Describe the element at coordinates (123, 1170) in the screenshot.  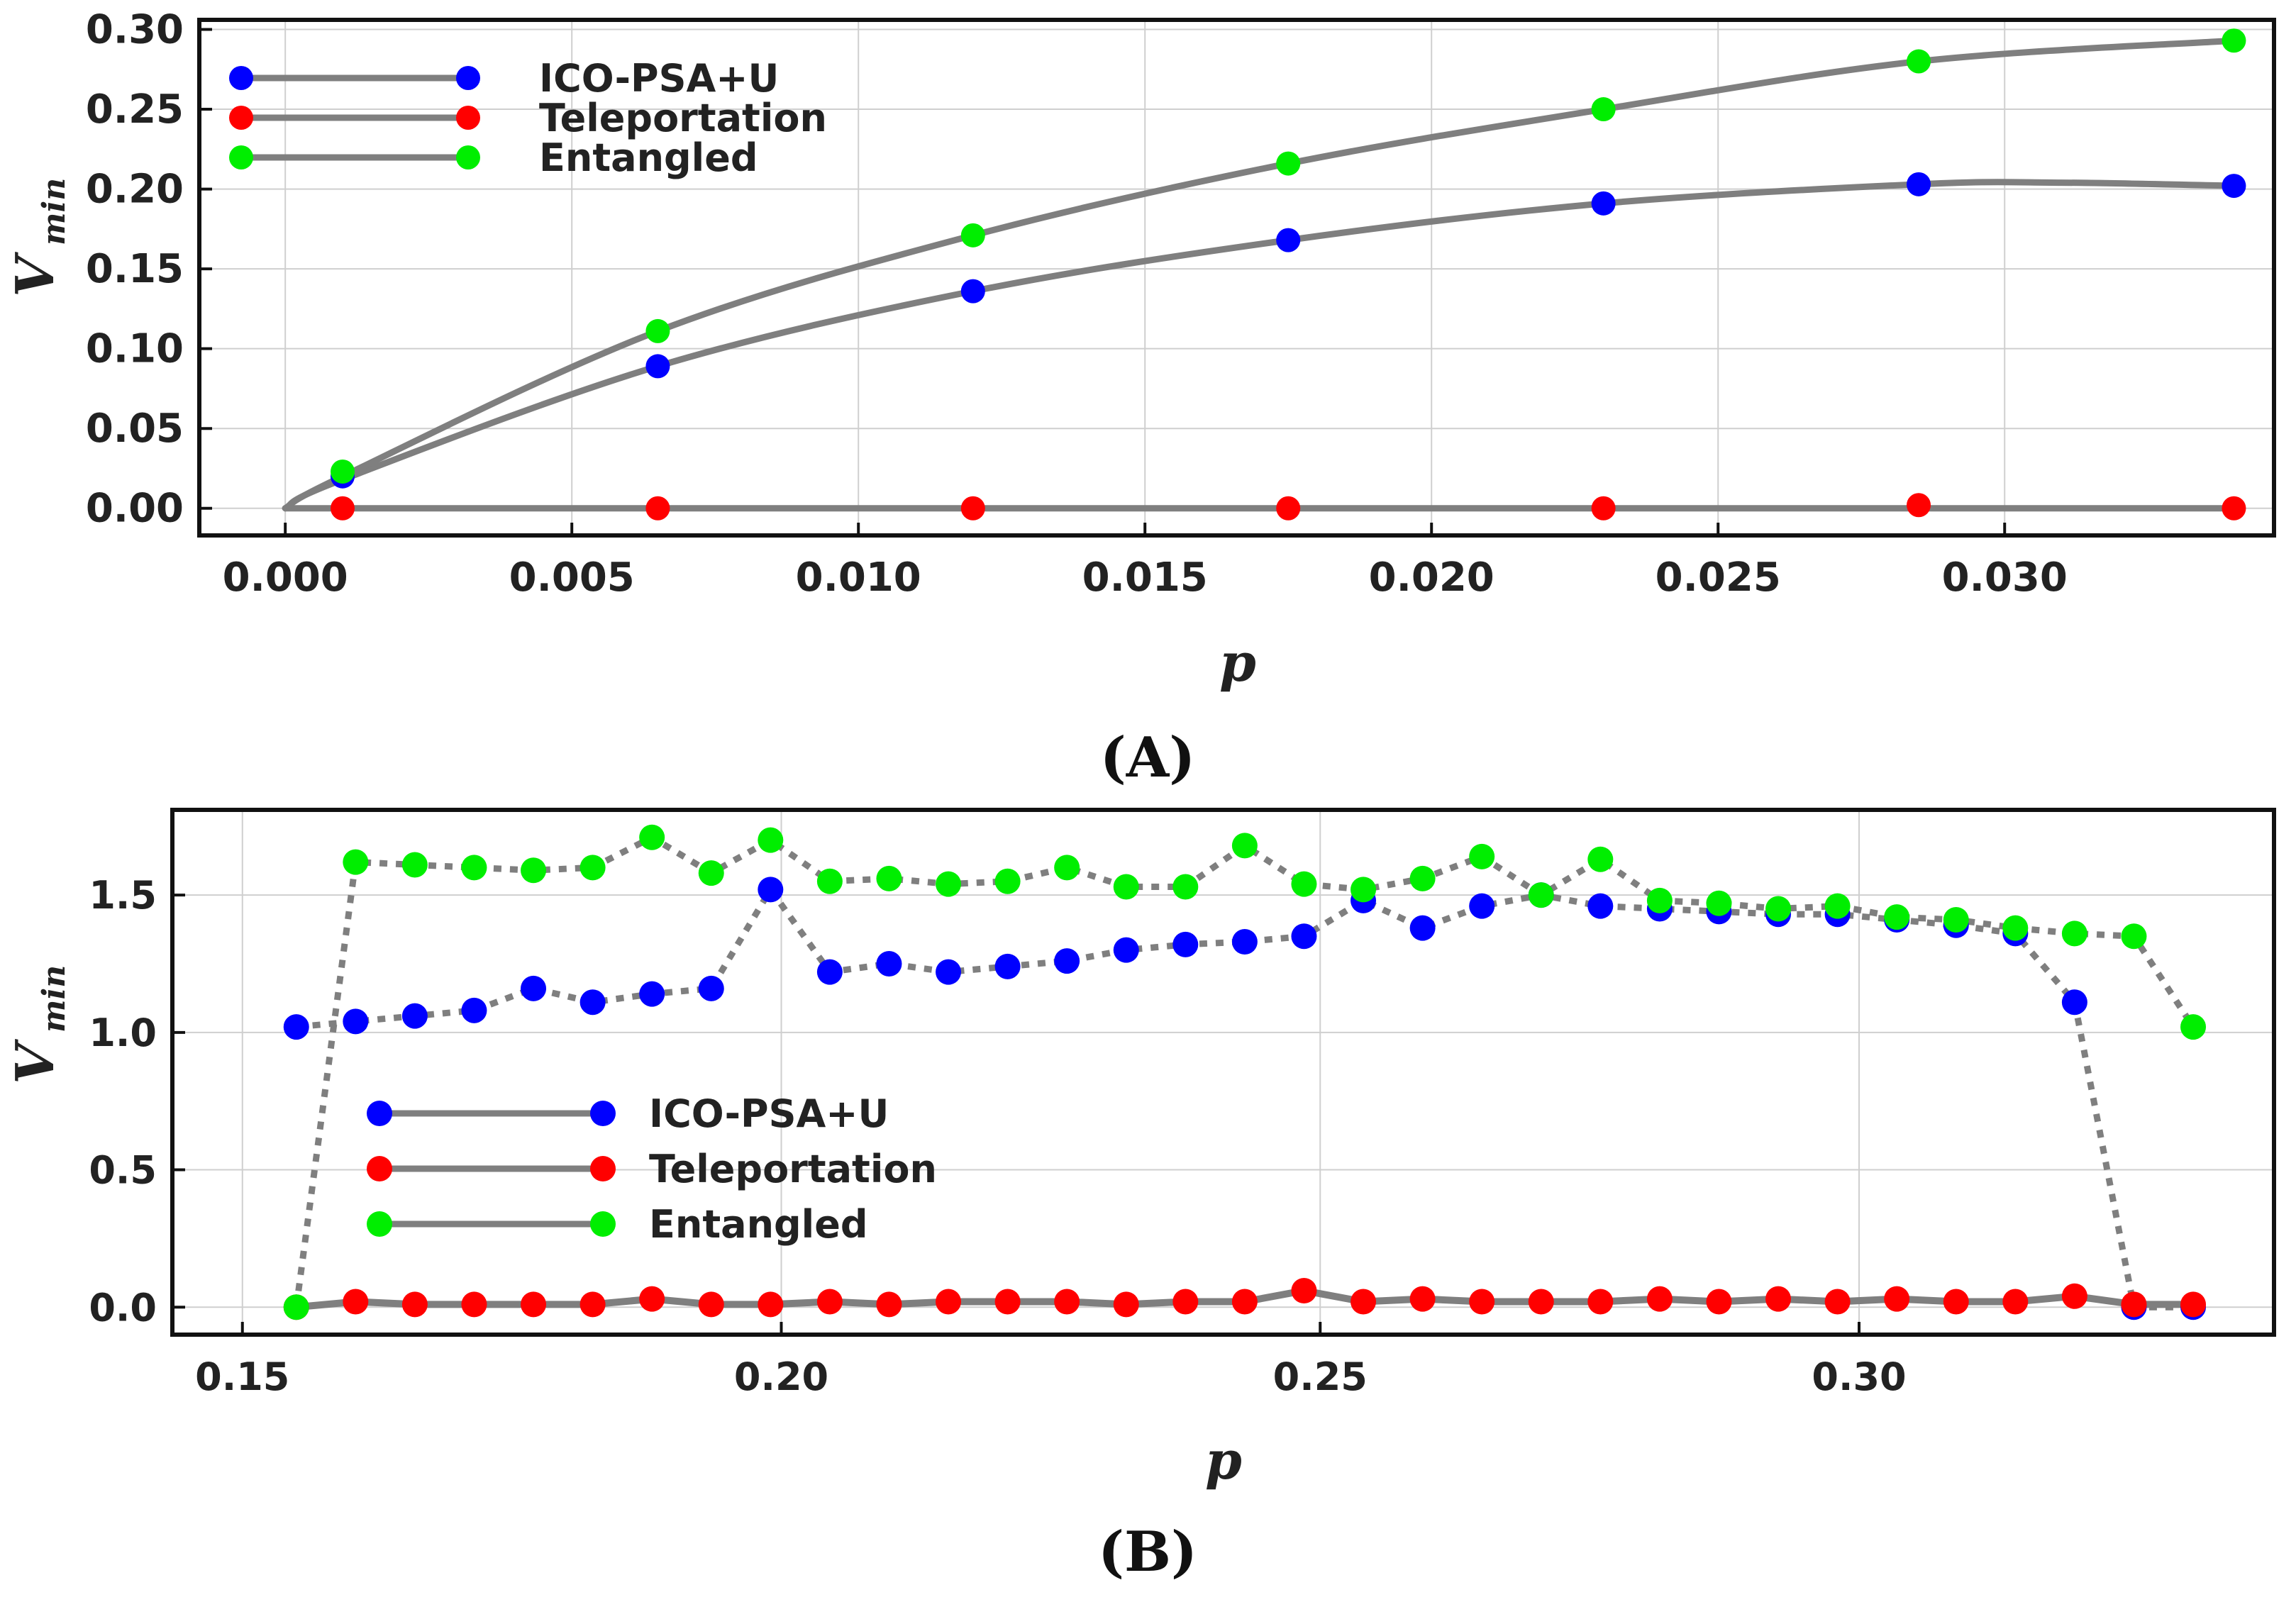
I see `y-tick-label-b-1: 0.5` at that location.